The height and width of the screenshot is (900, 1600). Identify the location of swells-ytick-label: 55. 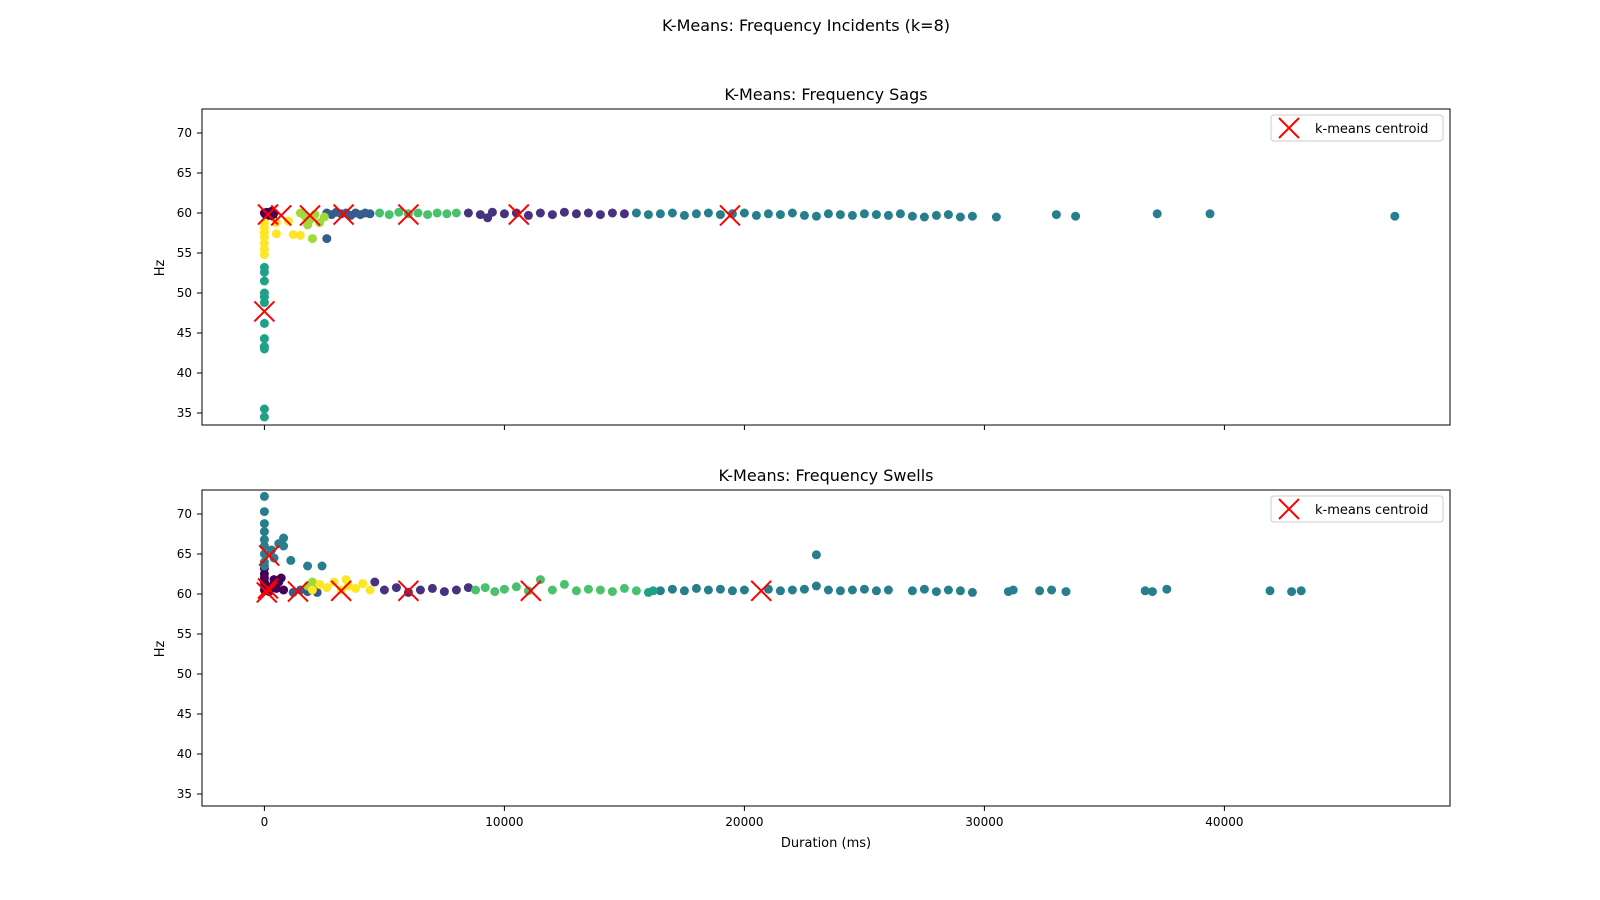
(184, 634).